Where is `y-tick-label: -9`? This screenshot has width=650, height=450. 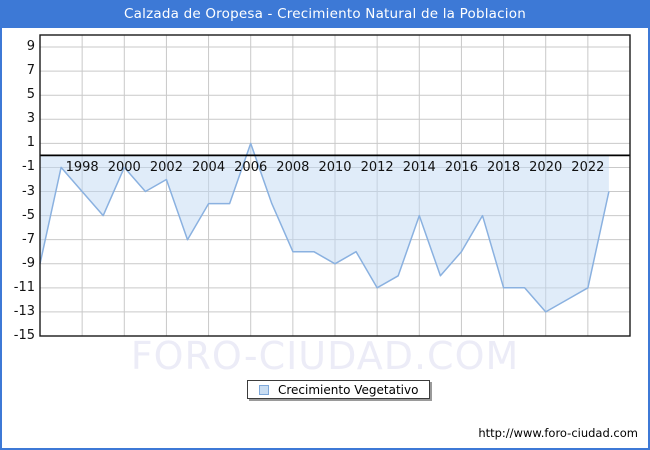 y-tick-label: -9 is located at coordinates (28, 263).